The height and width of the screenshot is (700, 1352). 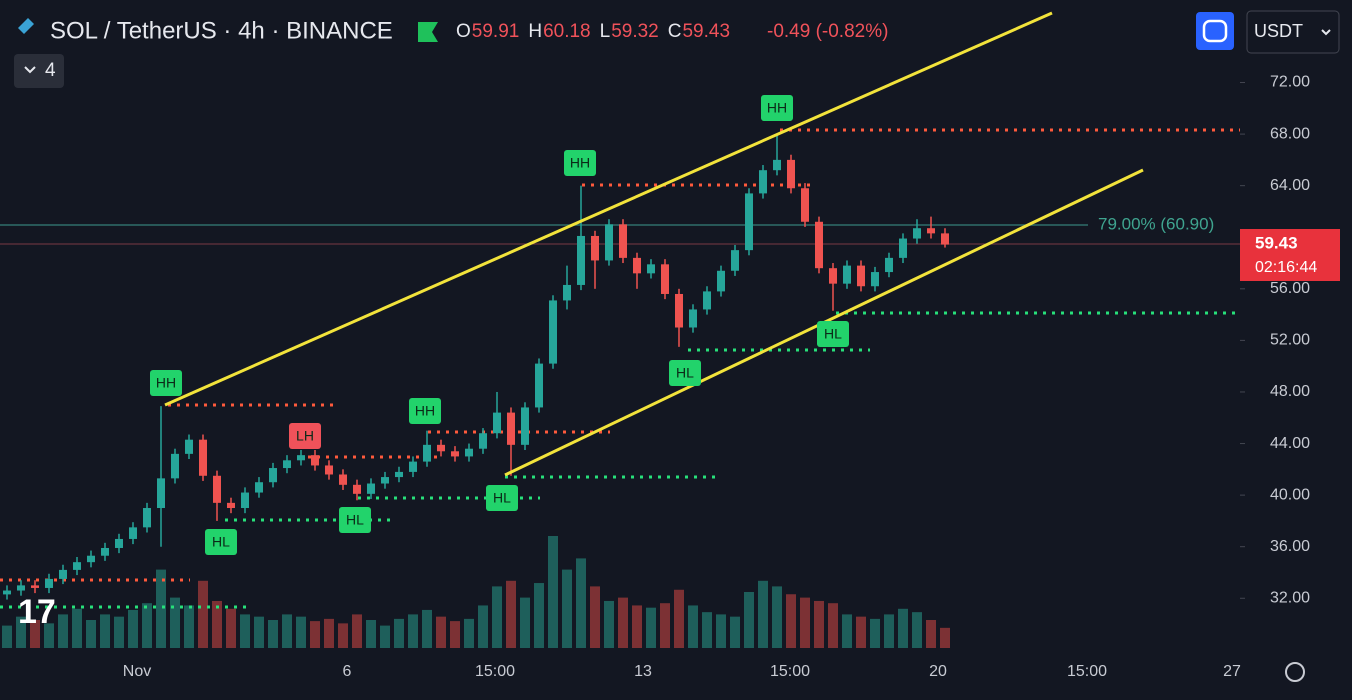 What do you see at coordinates (1293, 32) in the screenshot?
I see `currency-select` at bounding box center [1293, 32].